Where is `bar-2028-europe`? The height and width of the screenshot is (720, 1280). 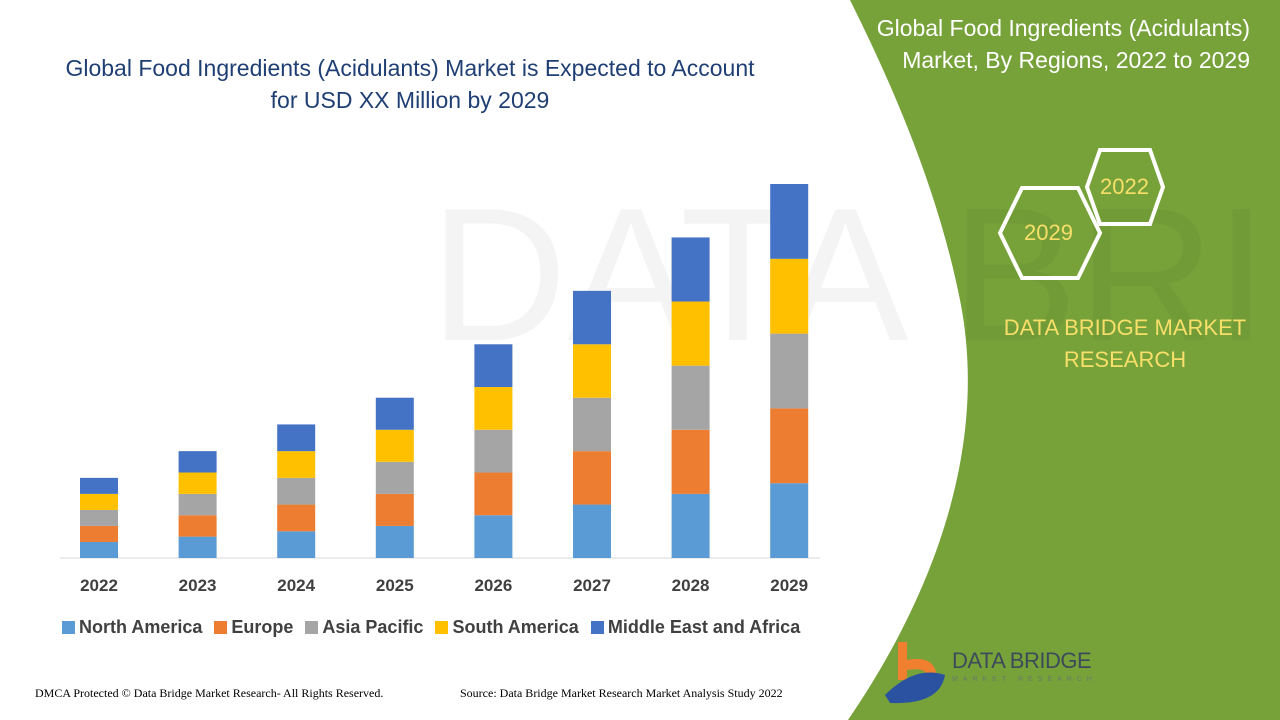 bar-2028-europe is located at coordinates (690, 461).